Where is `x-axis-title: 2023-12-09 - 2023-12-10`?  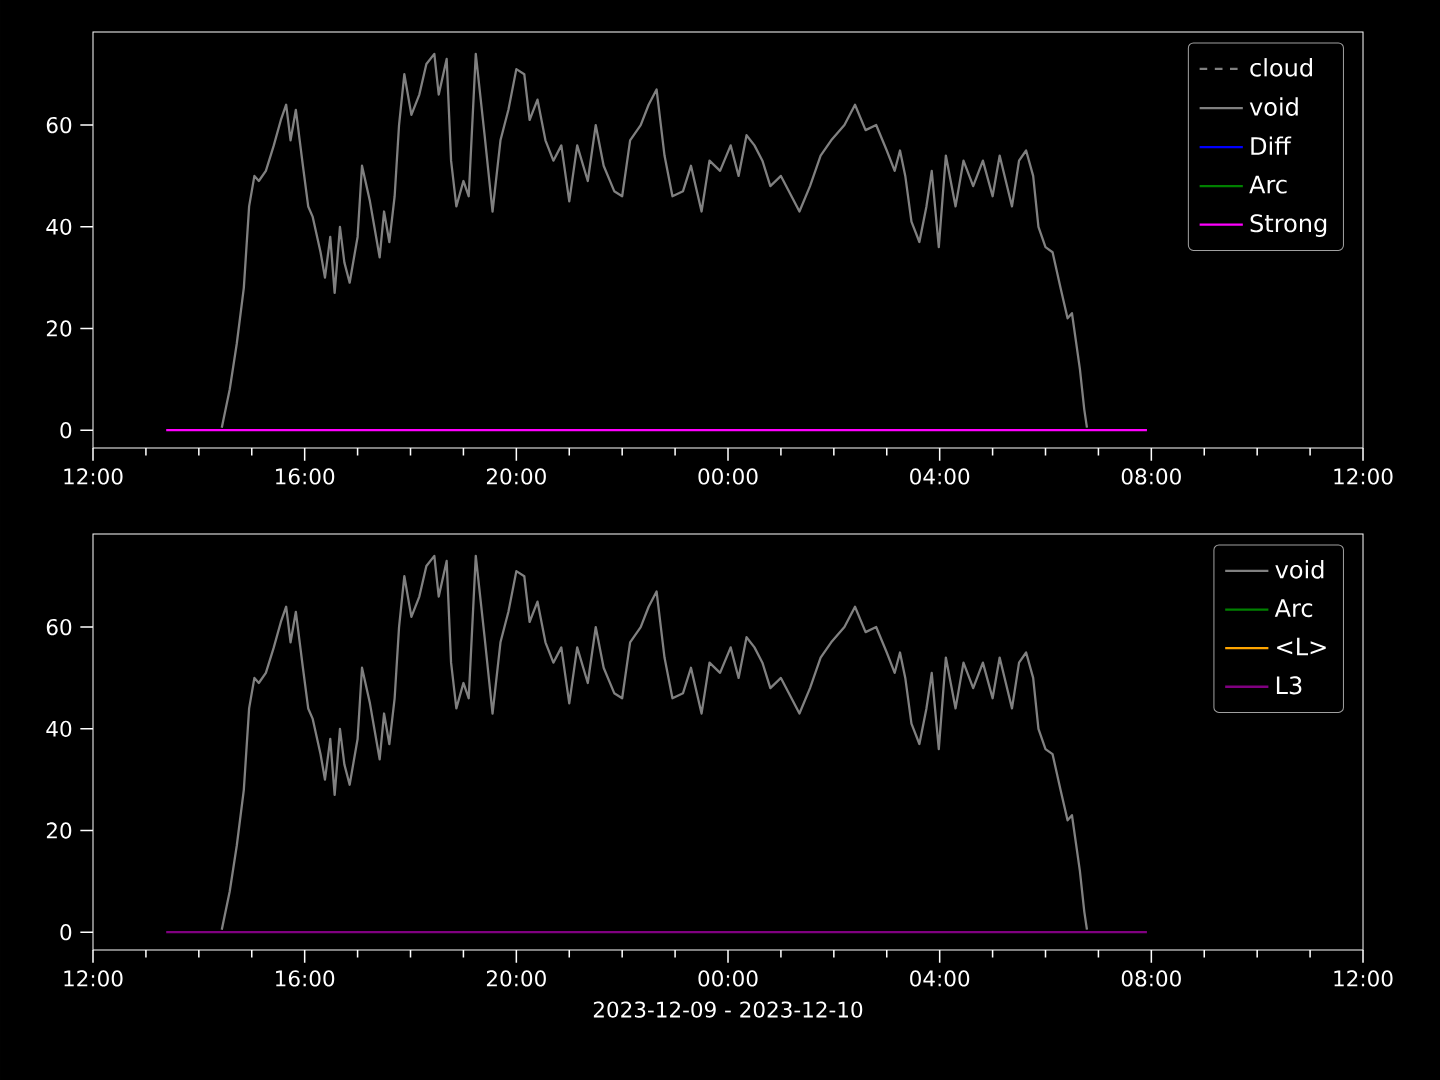
x-axis-title: 2023-12-09 - 2023-12-10 is located at coordinates (728, 1009).